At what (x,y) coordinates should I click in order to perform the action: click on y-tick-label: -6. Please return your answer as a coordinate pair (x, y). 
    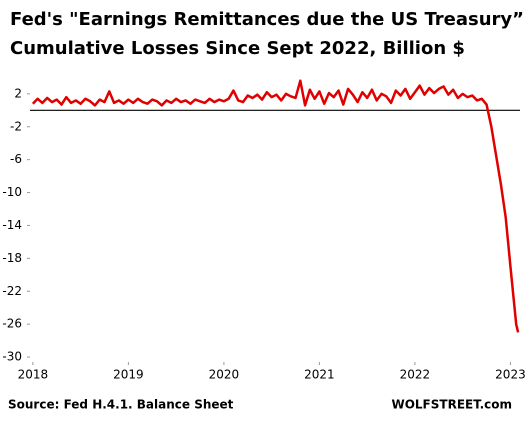
    Looking at the image, I should click on (16, 159).